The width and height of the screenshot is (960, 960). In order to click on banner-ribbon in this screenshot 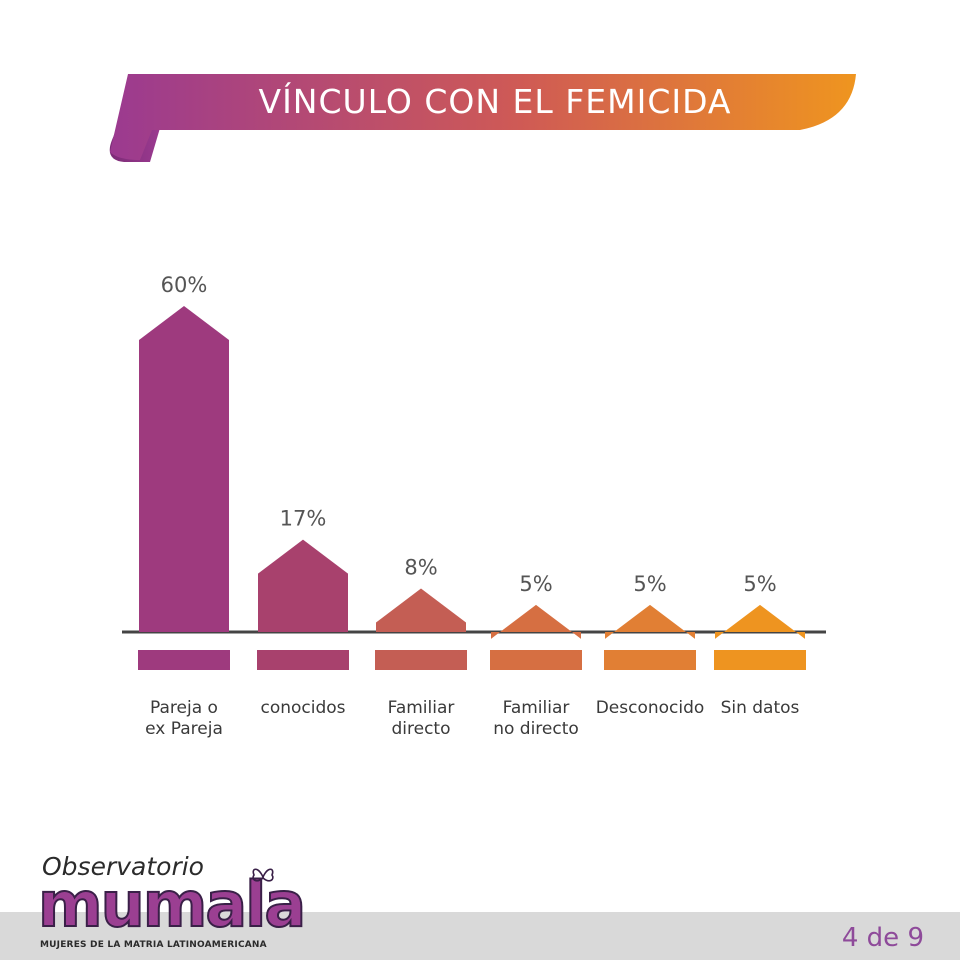, I will do `click(483, 117)`.